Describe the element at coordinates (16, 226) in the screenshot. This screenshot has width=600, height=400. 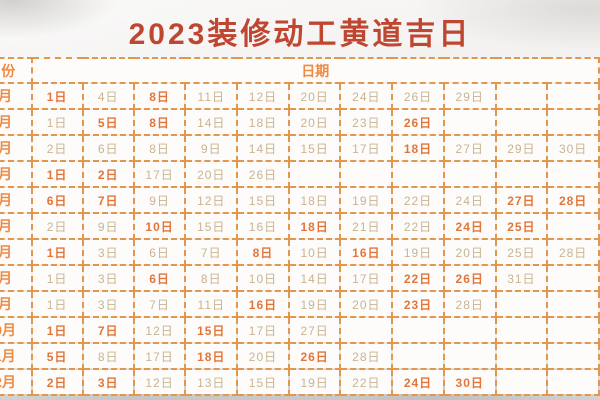
I see `month-label: 6月` at that location.